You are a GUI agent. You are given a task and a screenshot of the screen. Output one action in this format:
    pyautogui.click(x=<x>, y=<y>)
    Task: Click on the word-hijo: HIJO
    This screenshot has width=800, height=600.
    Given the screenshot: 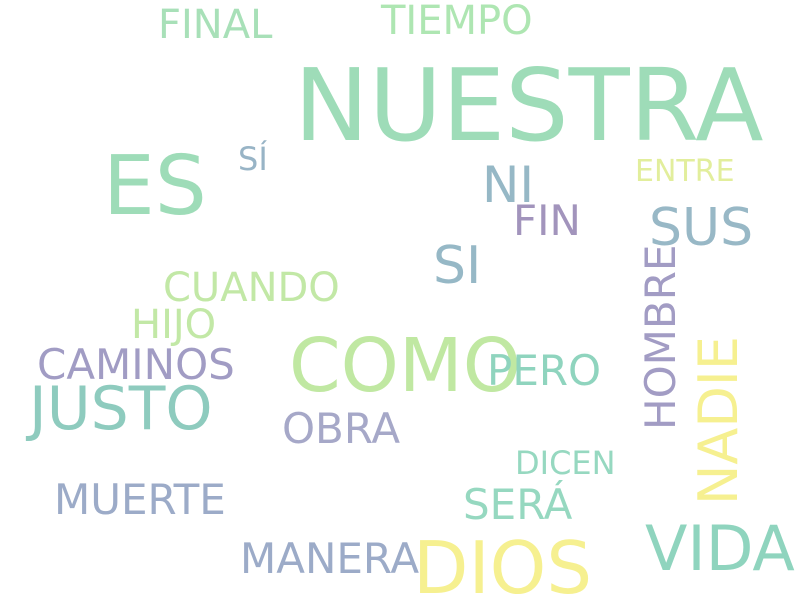 What is the action you would take?
    pyautogui.click(x=174, y=325)
    